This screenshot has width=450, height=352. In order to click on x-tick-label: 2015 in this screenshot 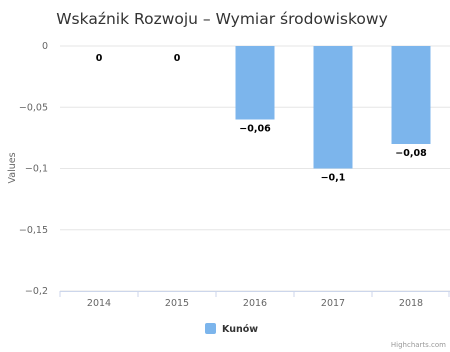, I will do `click(177, 303)`.